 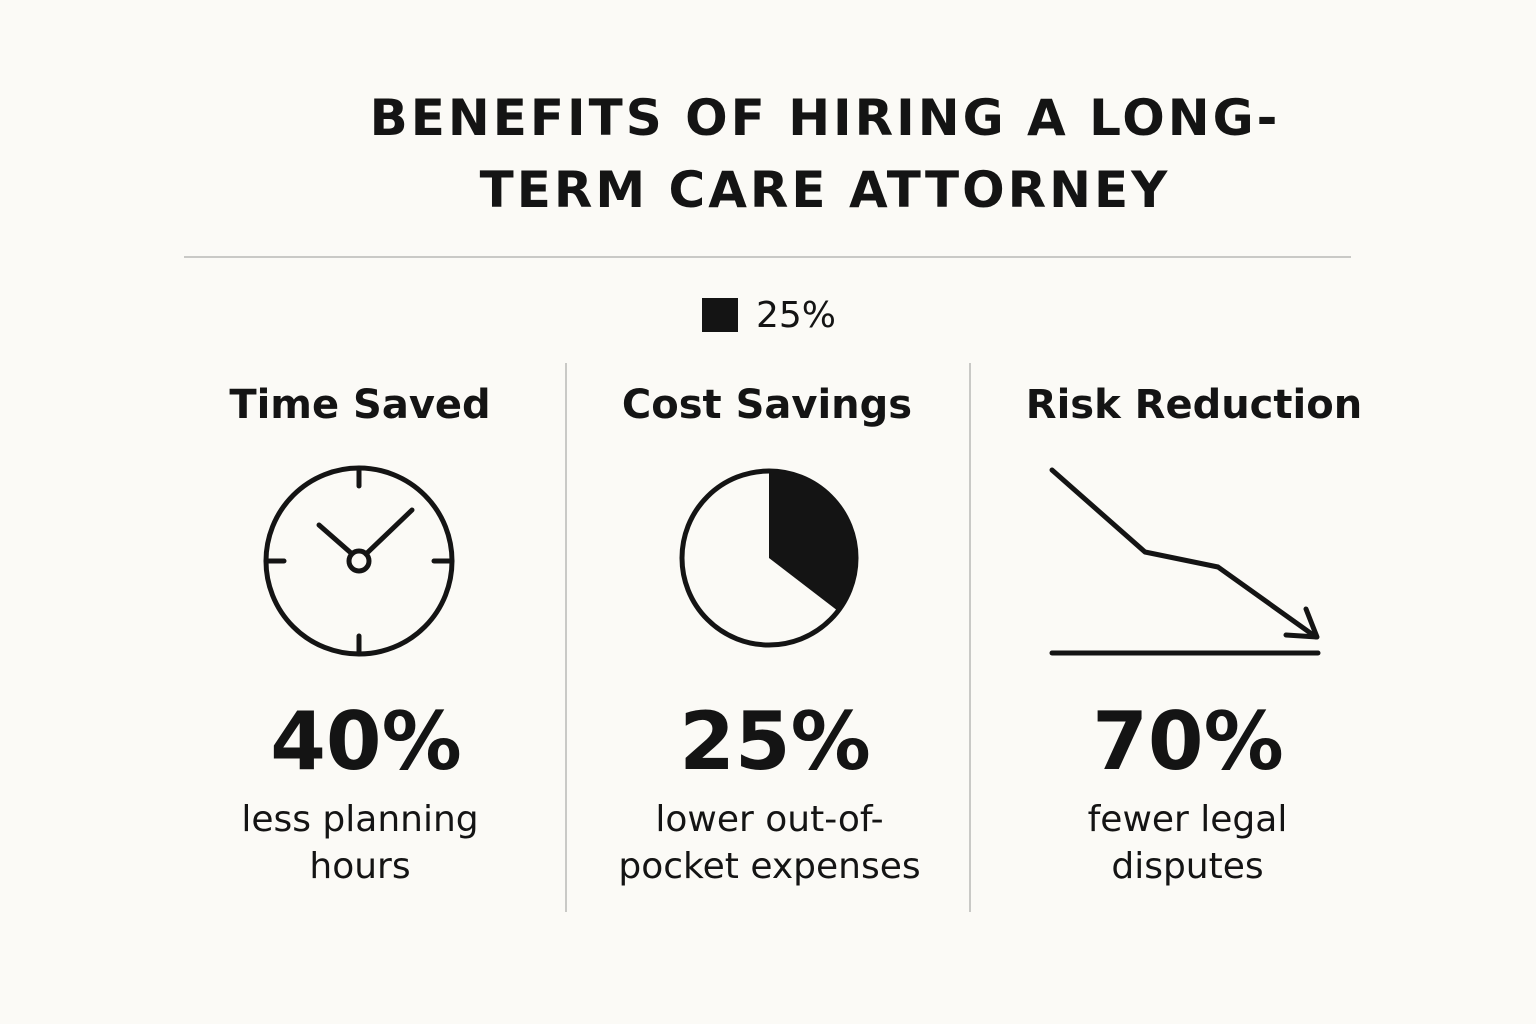 What do you see at coordinates (360, 843) in the screenshot?
I see `stat-description: less planning hours` at bounding box center [360, 843].